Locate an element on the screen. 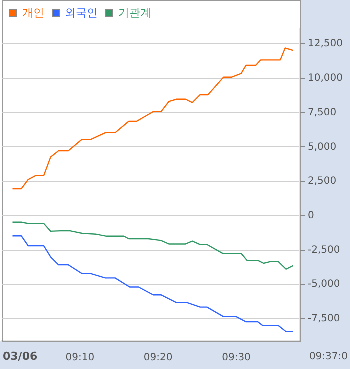 Image resolution: width=350 pixels, height=369 pixels. y-tick-label: 12,500 is located at coordinates (326, 44).